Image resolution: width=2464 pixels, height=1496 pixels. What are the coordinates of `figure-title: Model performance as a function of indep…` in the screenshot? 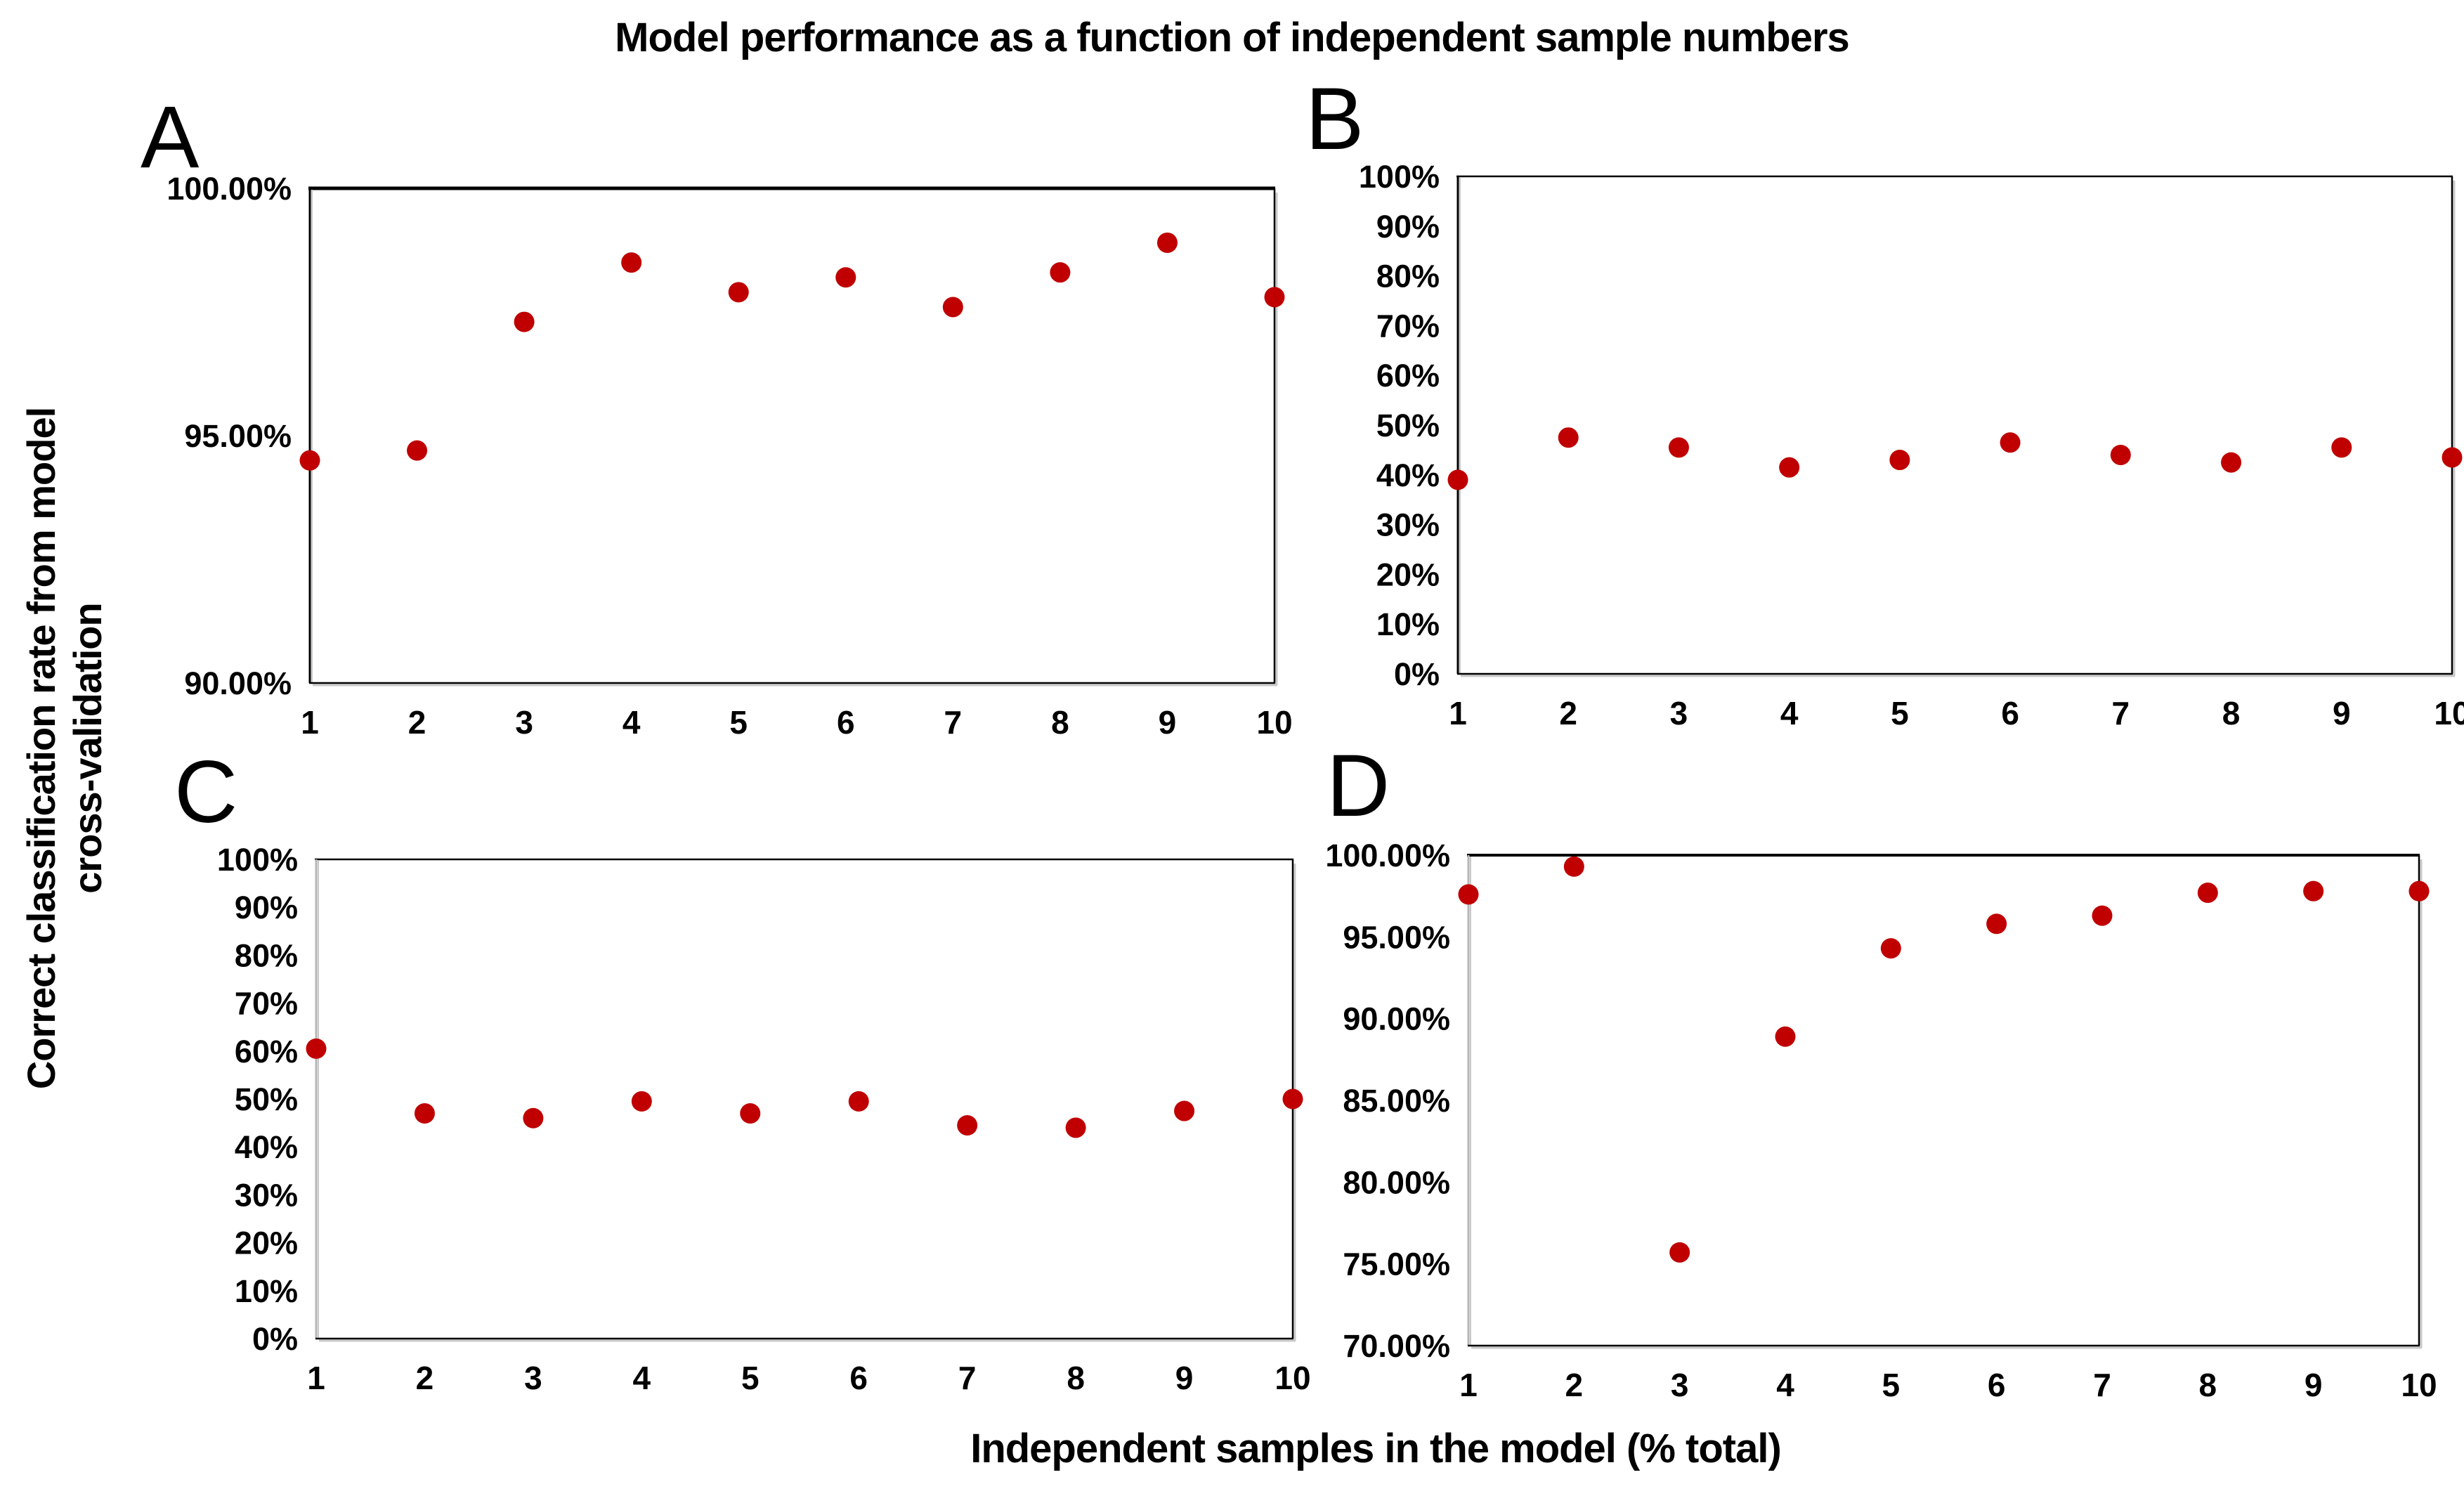 It's located at (1232, 37).